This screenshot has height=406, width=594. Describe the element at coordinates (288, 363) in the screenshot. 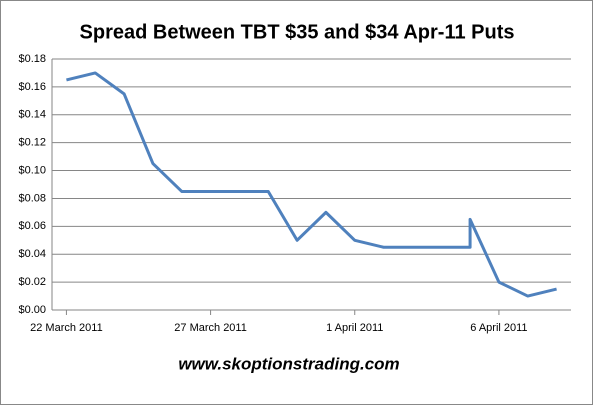

I see `annotation: www.skoptionstrading.com` at that location.